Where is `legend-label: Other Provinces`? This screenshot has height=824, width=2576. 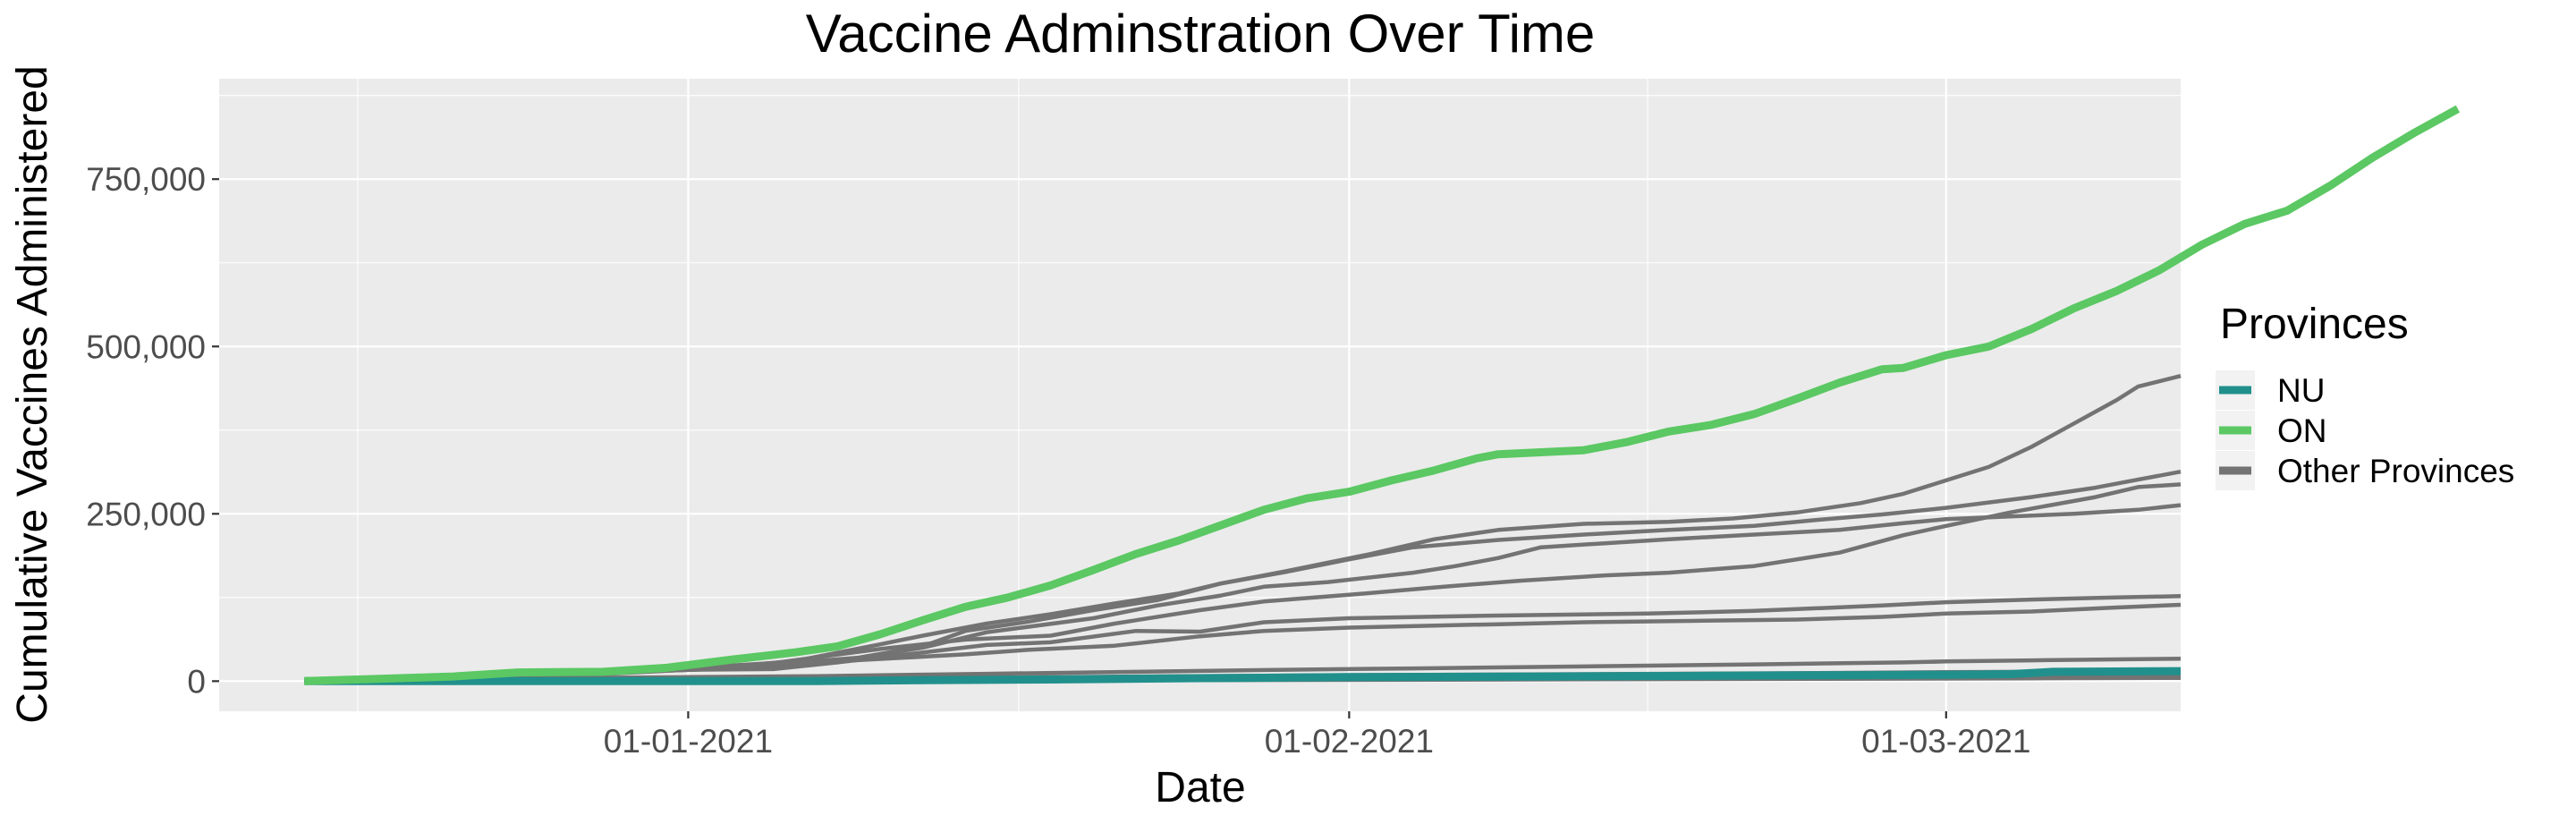
legend-label: Other Provinces is located at coordinates (2395, 471).